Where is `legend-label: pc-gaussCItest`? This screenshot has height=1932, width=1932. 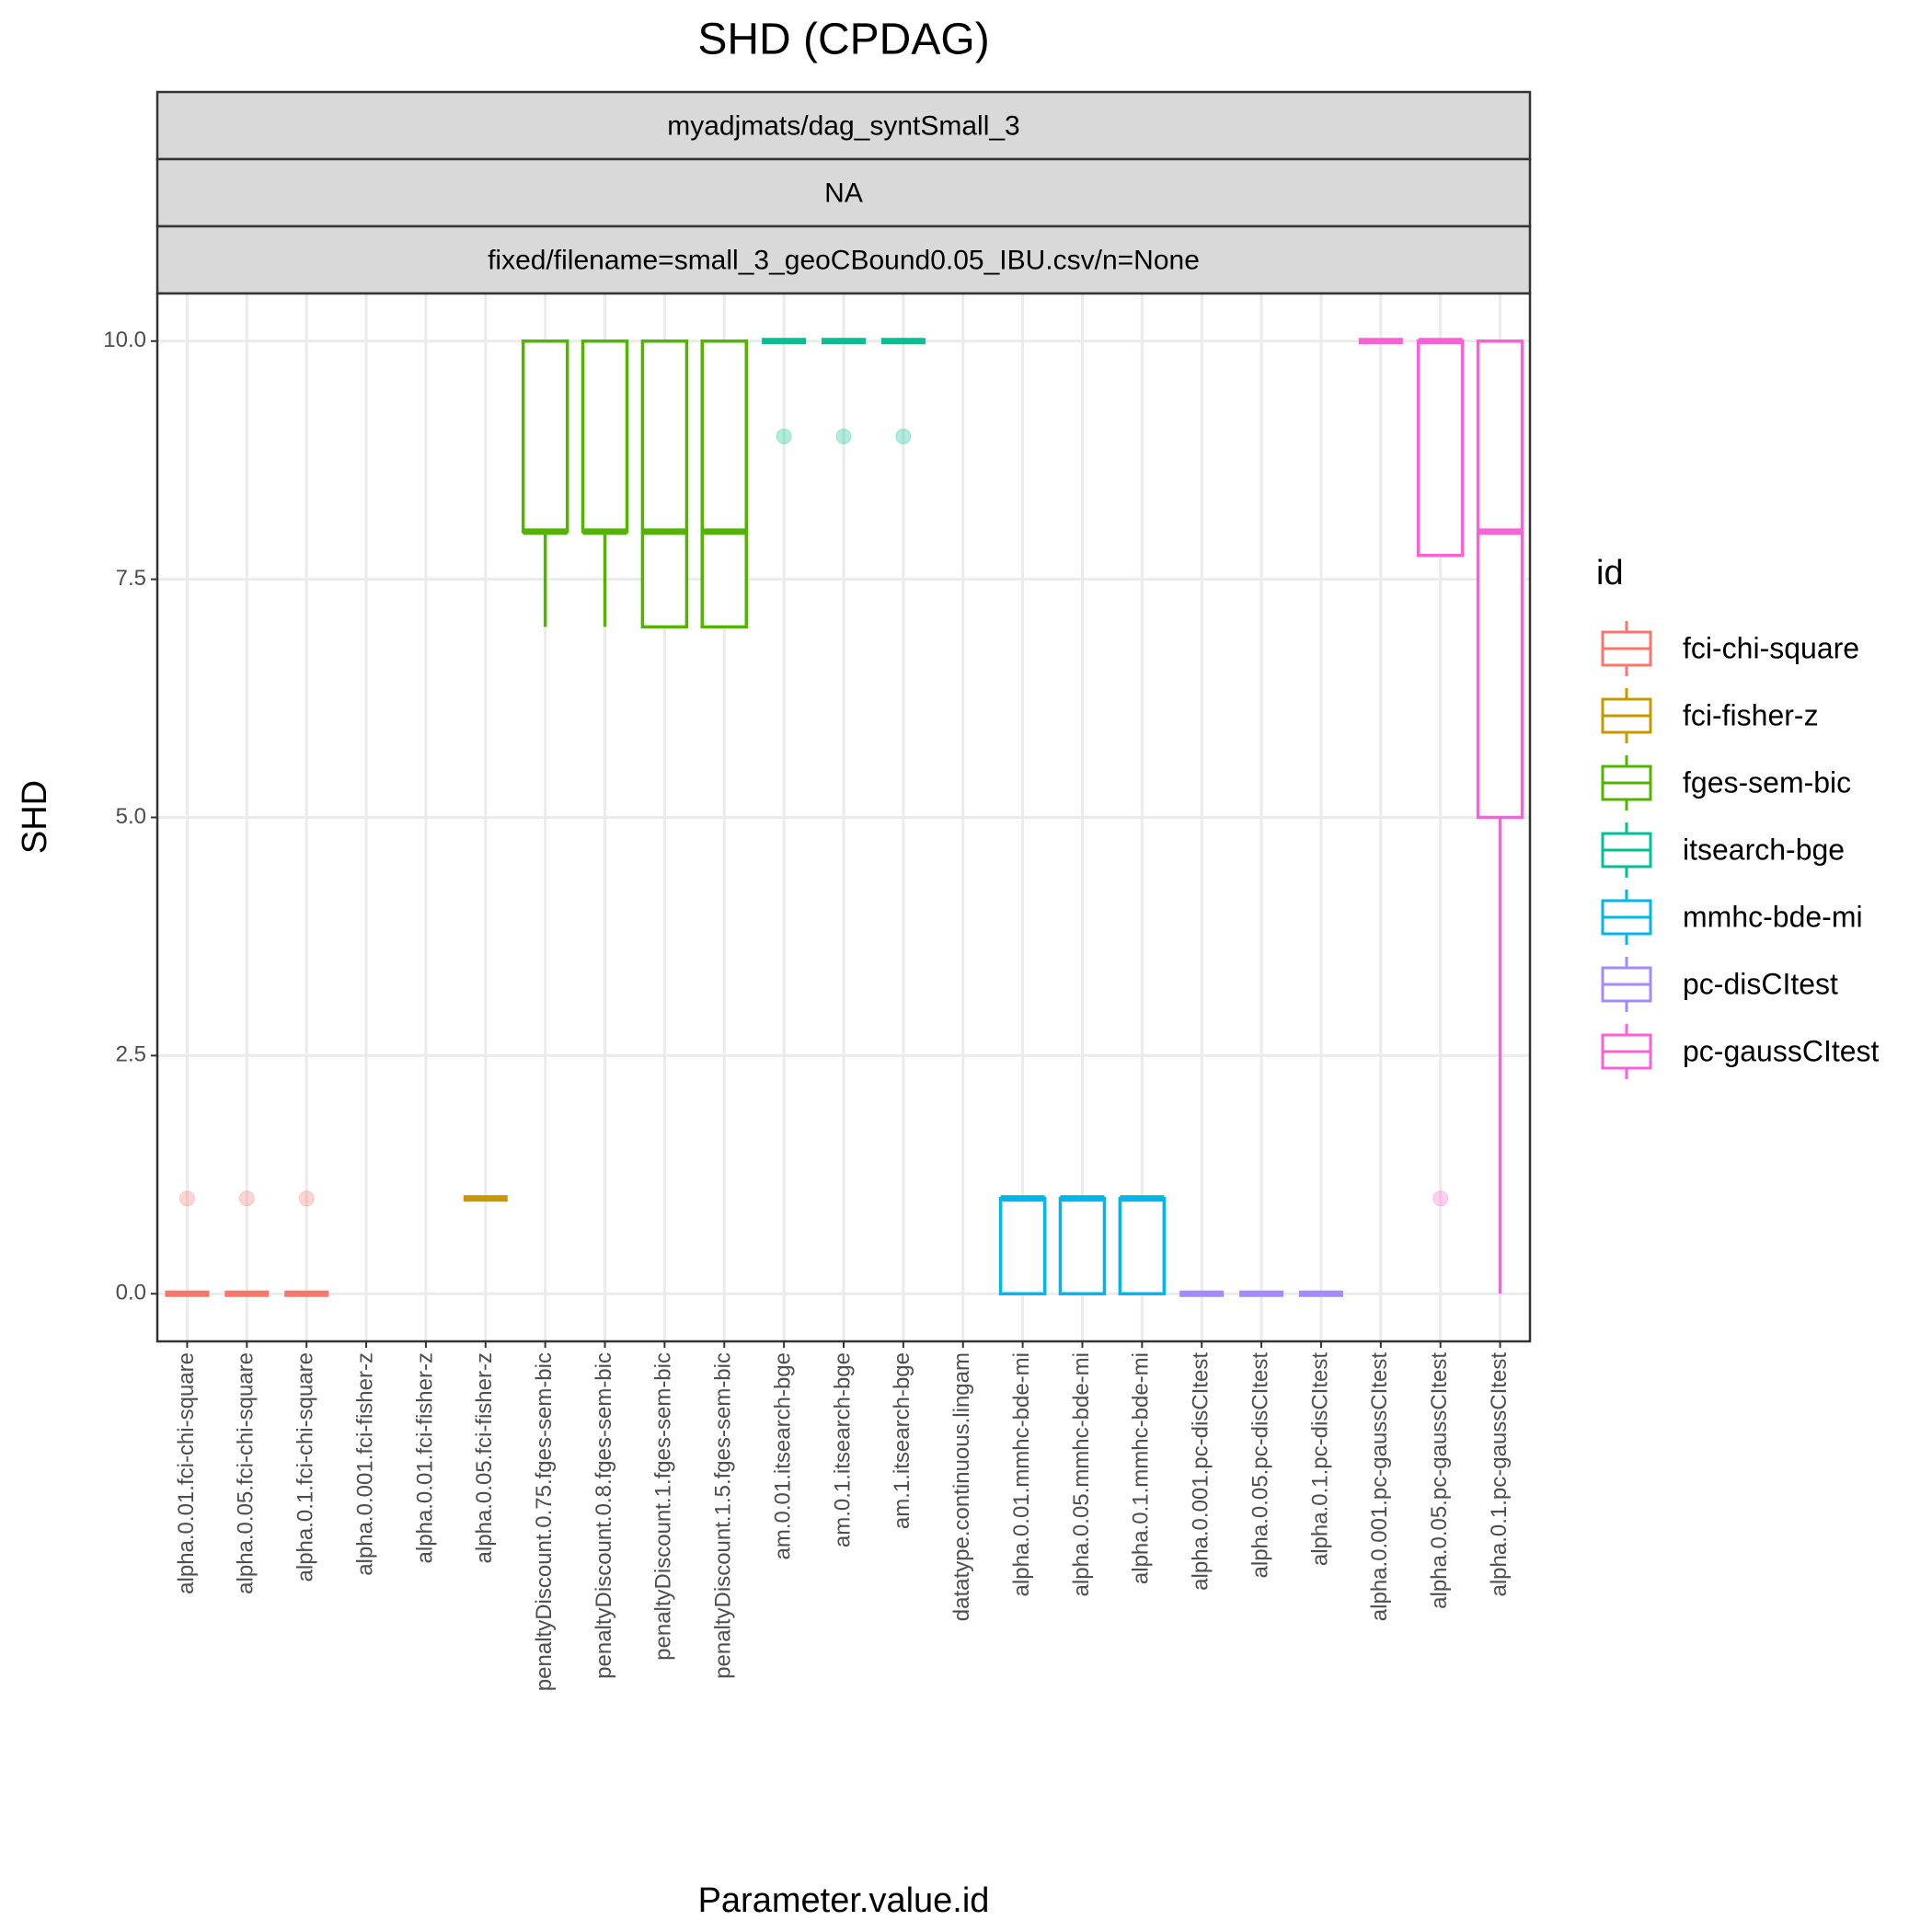
legend-label: pc-gaussCItest is located at coordinates (1781, 1050).